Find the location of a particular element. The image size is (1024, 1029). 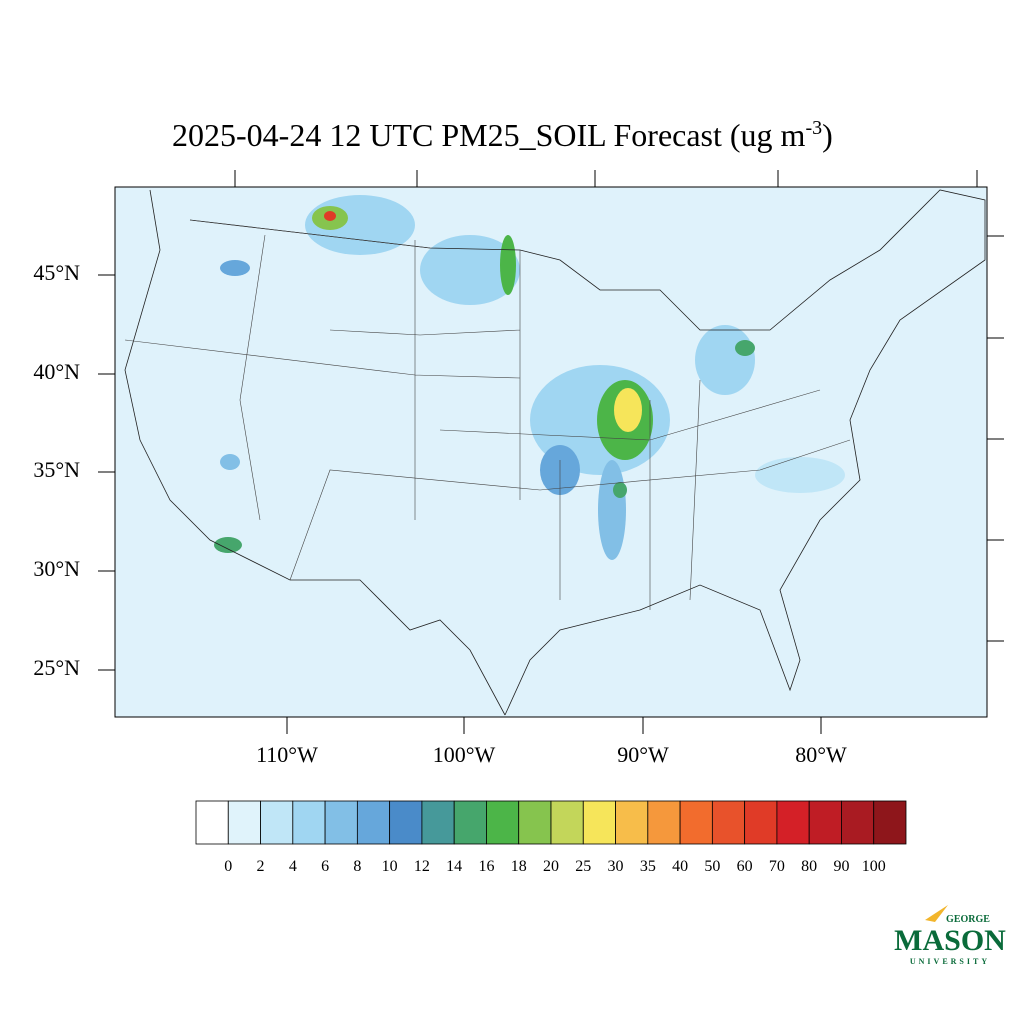

colorbar-label: 18 is located at coordinates (519, 866).